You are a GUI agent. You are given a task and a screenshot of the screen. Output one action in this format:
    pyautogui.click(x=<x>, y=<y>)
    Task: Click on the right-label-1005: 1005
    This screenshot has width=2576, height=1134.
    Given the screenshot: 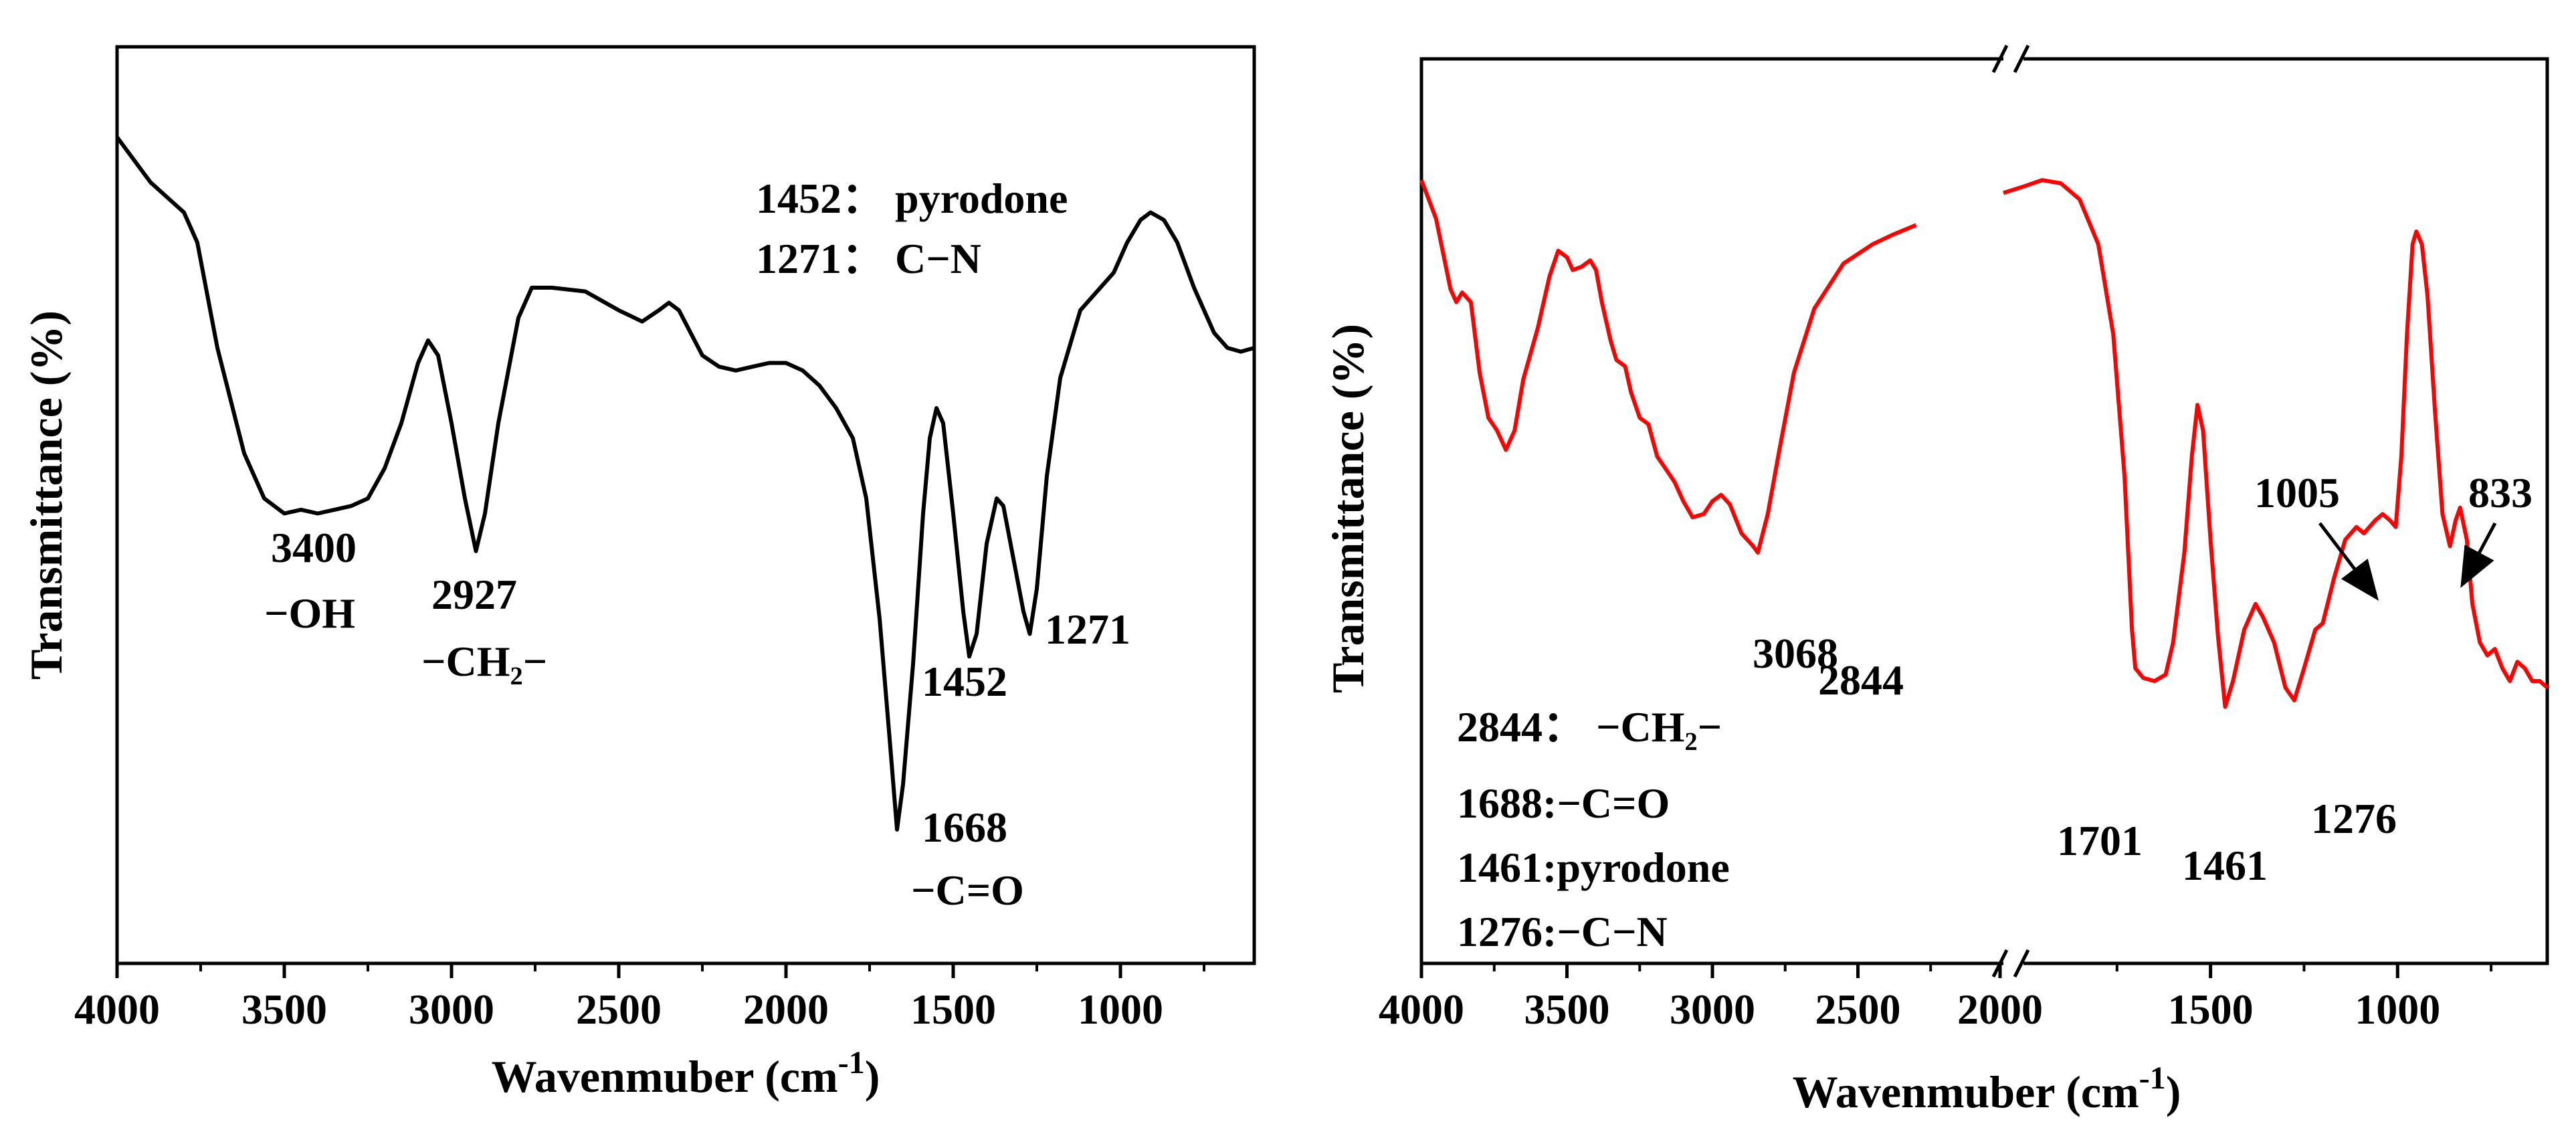 What is the action you would take?
    pyautogui.click(x=2297, y=492)
    